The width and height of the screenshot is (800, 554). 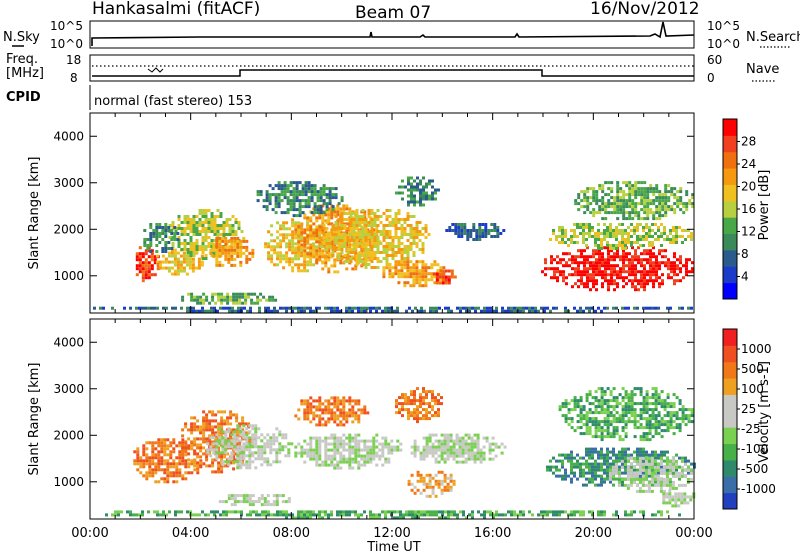 I want to click on velocity-ytick-label: 4000, so click(x=68, y=342).